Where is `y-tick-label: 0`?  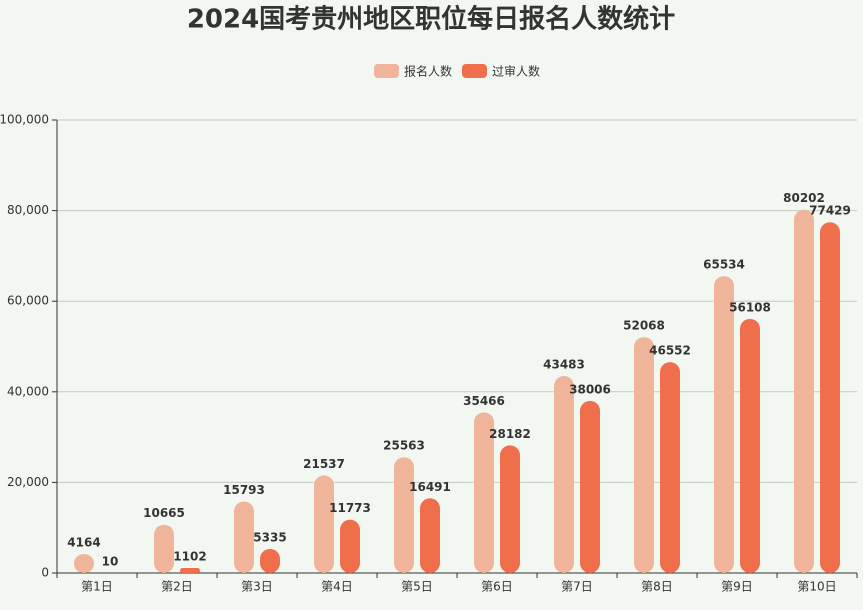
y-tick-label: 0 is located at coordinates (45, 573).